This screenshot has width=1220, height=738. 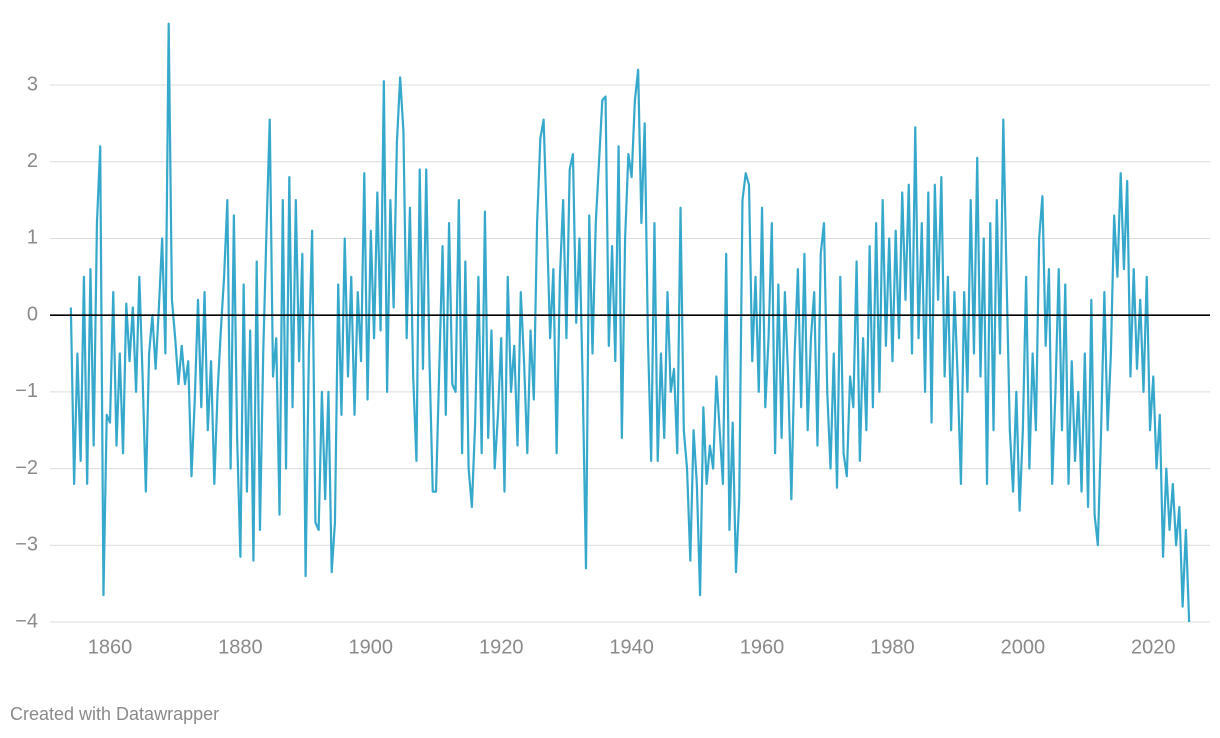 What do you see at coordinates (26, 545) in the screenshot?
I see `y-tick-label: −3` at bounding box center [26, 545].